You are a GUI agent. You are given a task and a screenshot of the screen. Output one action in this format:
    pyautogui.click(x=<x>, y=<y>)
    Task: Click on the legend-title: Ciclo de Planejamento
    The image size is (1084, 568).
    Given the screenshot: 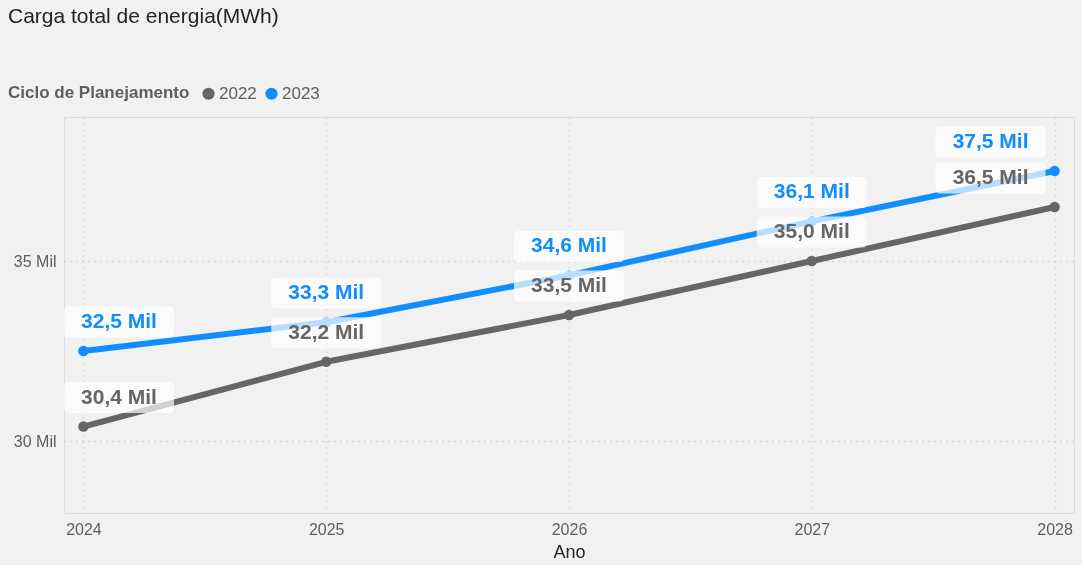 What is the action you would take?
    pyautogui.click(x=99, y=92)
    